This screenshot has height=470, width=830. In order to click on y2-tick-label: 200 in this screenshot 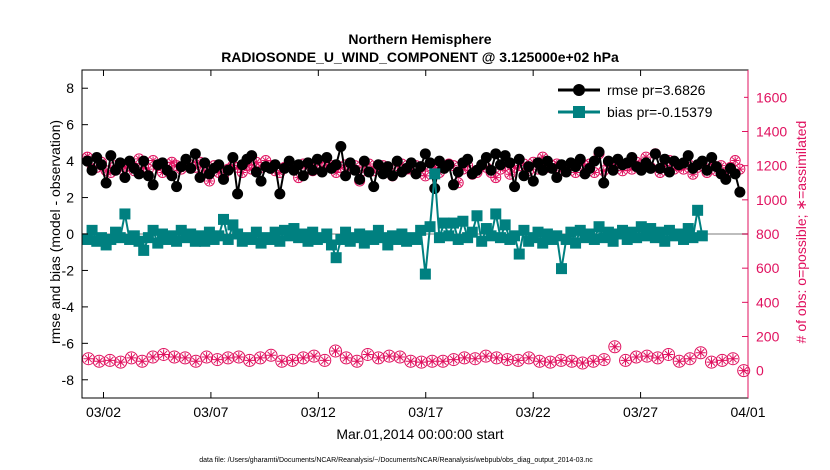, I will do `click(768, 337)`.